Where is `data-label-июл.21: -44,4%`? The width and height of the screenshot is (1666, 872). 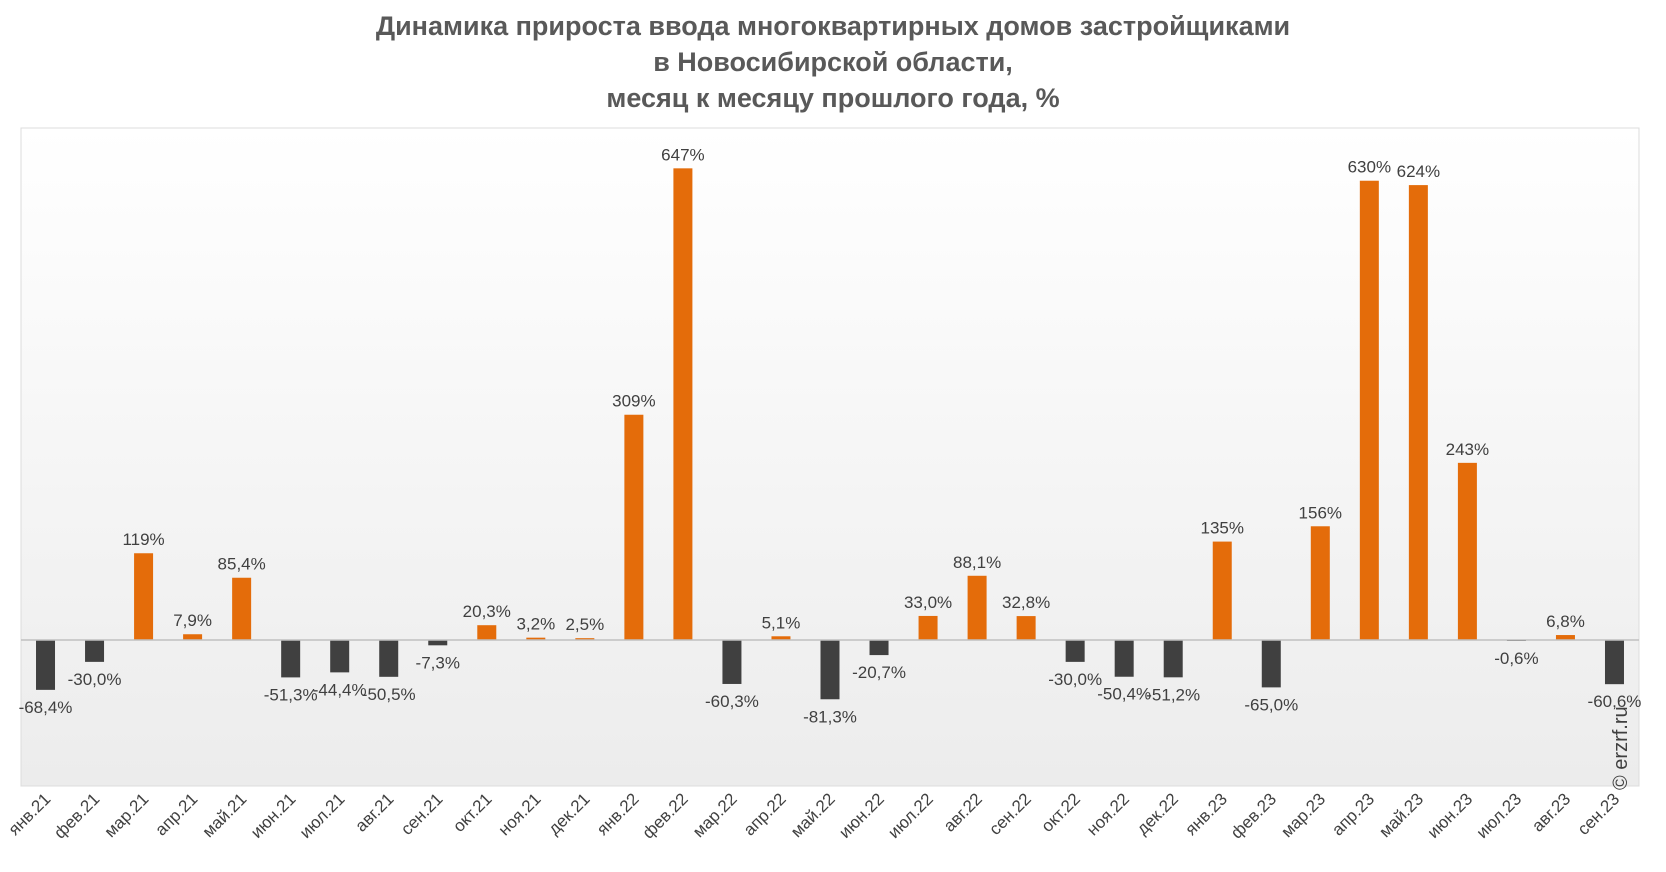 data-label-июл.21: -44,4% is located at coordinates (340, 689).